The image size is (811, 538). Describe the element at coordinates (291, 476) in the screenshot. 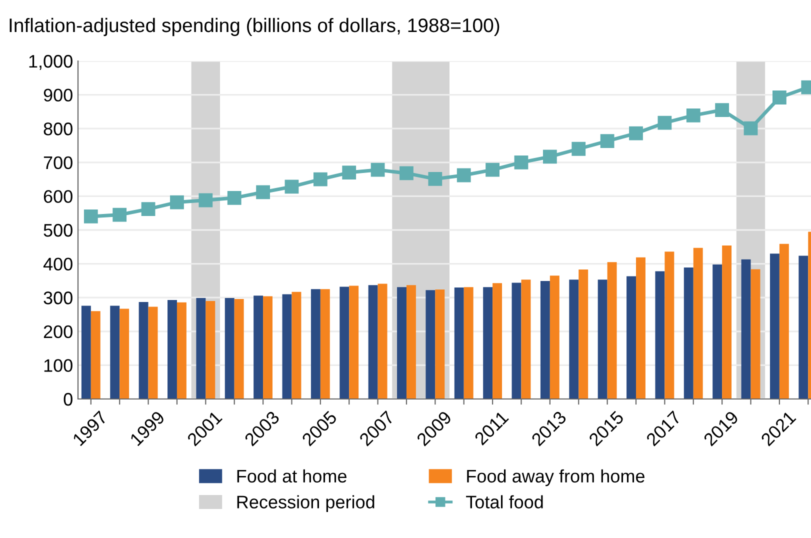

I see `legend-label: Food at home` at that location.